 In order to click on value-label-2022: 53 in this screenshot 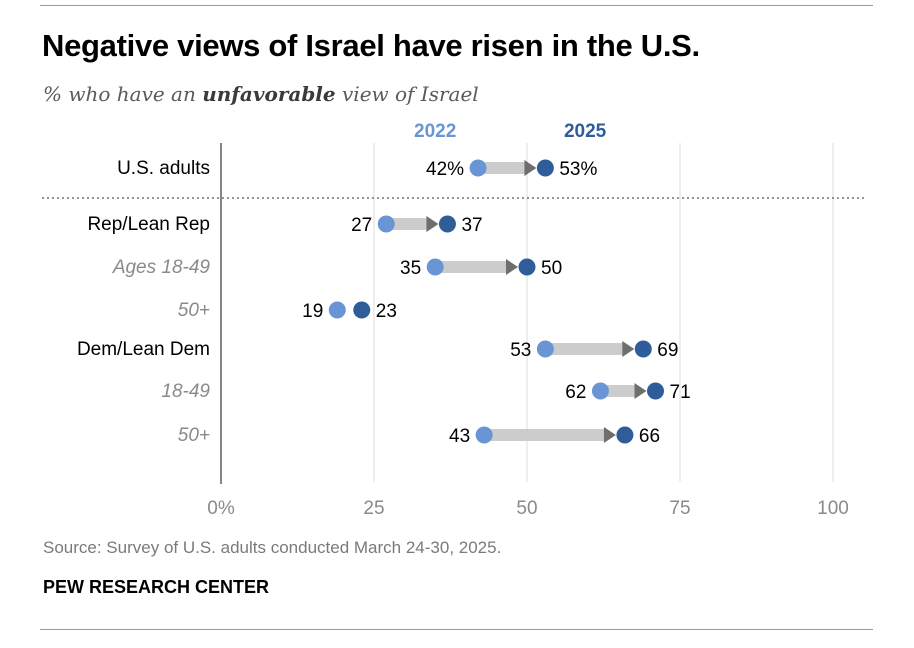, I will do `click(520, 350)`.